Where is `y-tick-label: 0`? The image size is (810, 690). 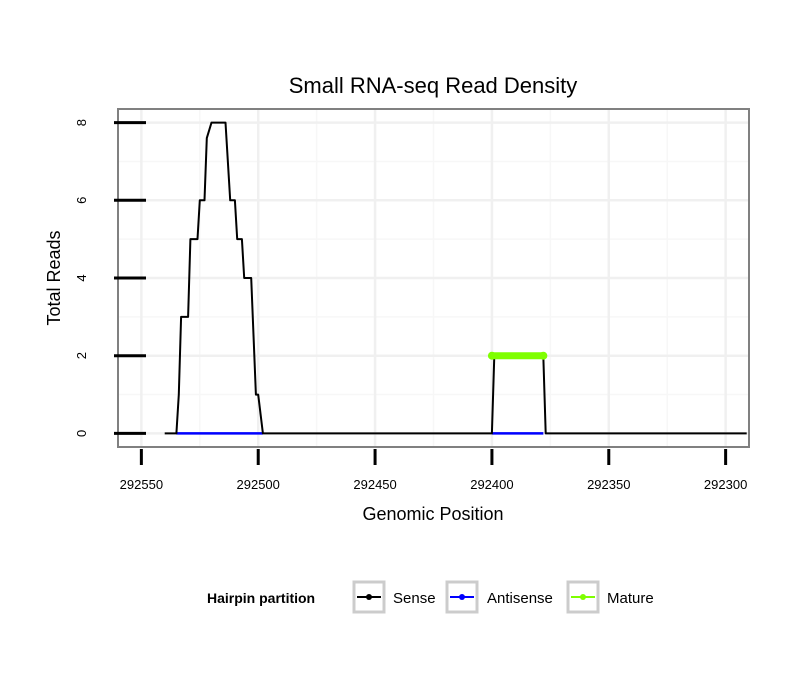
y-tick-label: 0 is located at coordinates (81, 433).